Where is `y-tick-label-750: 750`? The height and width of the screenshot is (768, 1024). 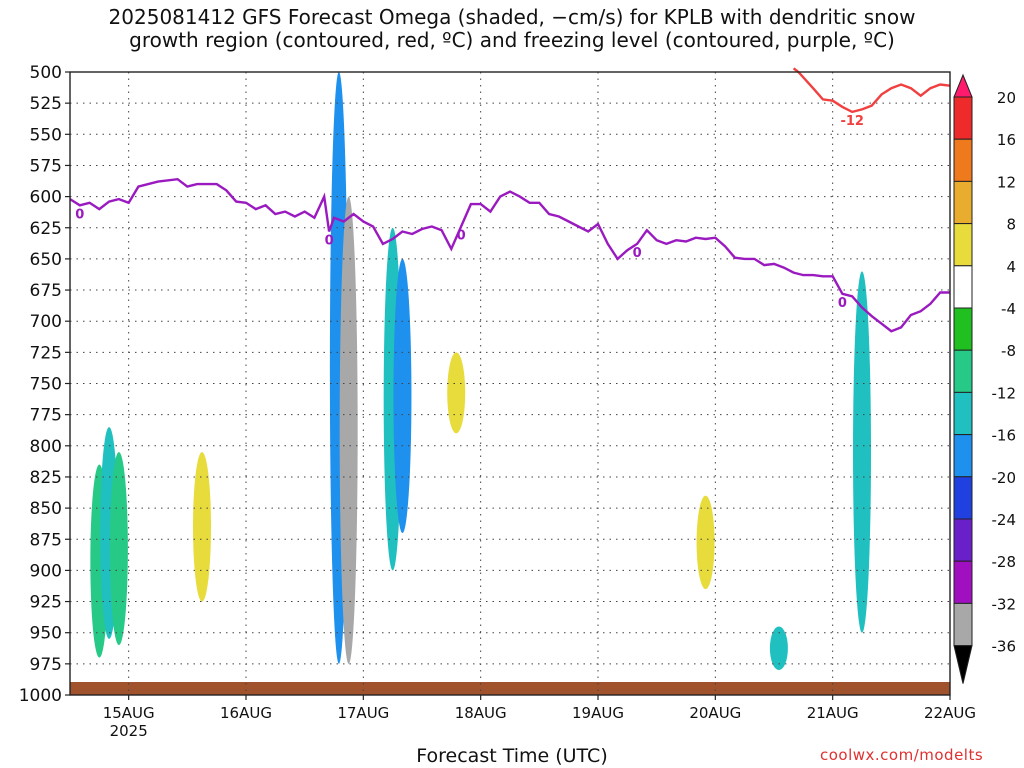 y-tick-label-750: 750 is located at coordinates (46, 385).